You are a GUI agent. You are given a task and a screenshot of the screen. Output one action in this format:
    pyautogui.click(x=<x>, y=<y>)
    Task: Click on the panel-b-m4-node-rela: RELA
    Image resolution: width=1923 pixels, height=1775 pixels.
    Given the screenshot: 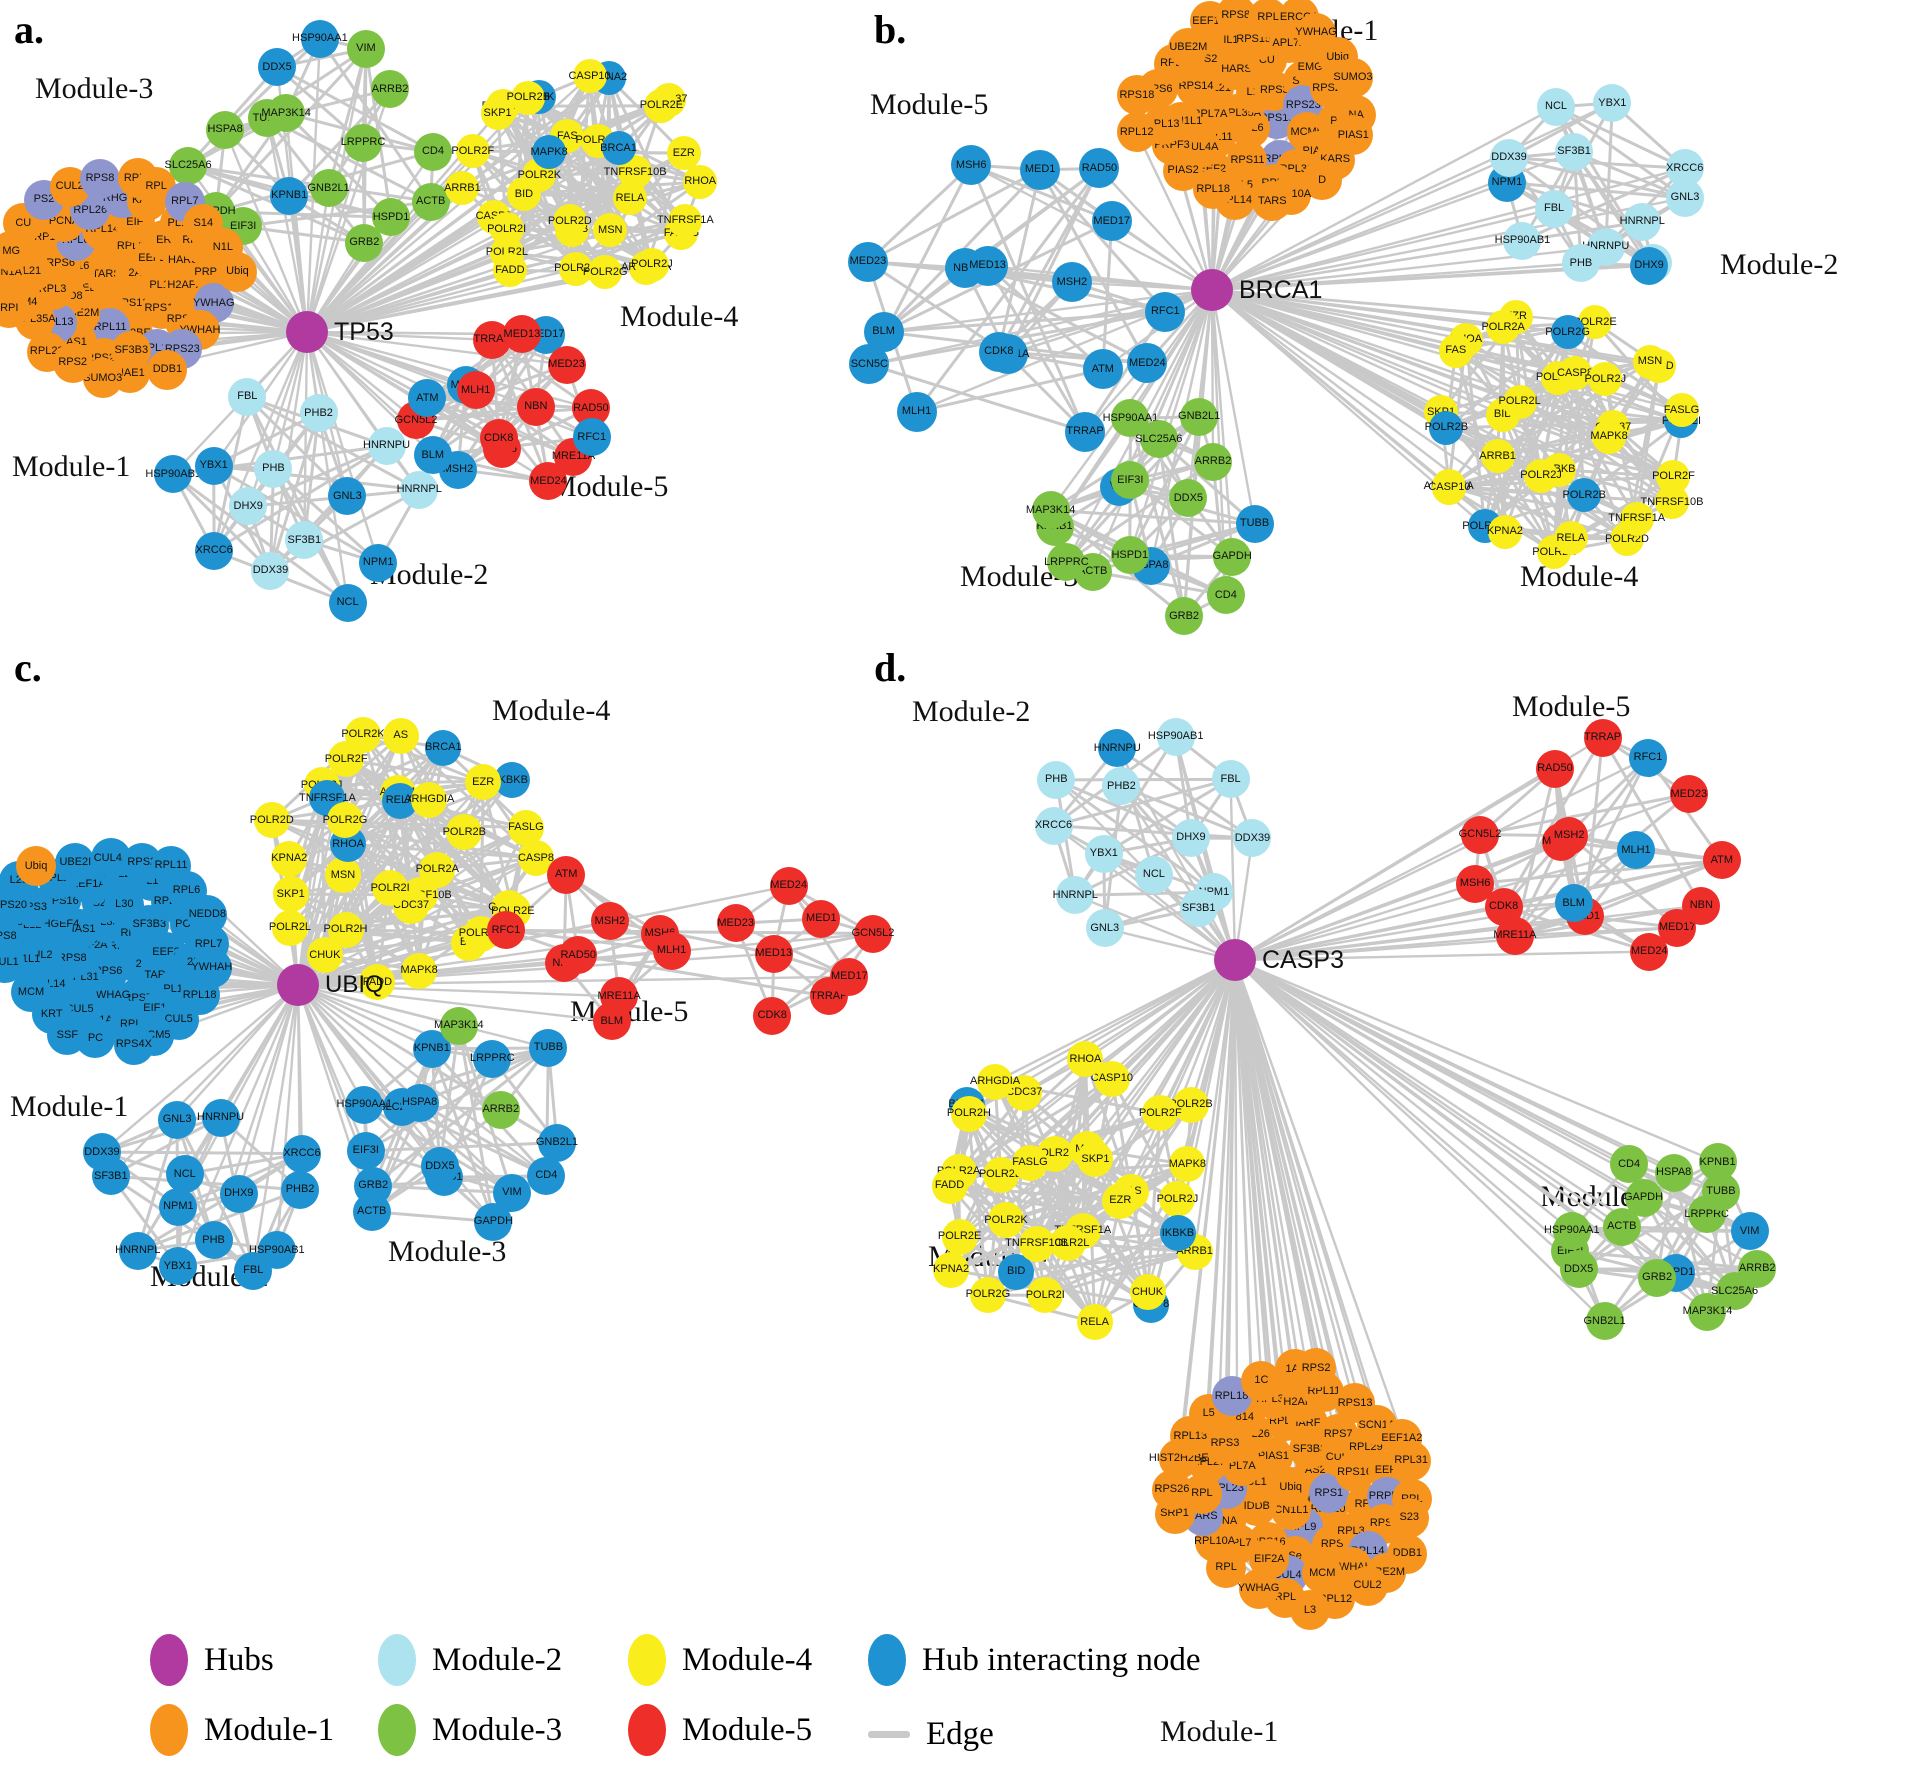 What is the action you would take?
    pyautogui.click(x=1570, y=538)
    